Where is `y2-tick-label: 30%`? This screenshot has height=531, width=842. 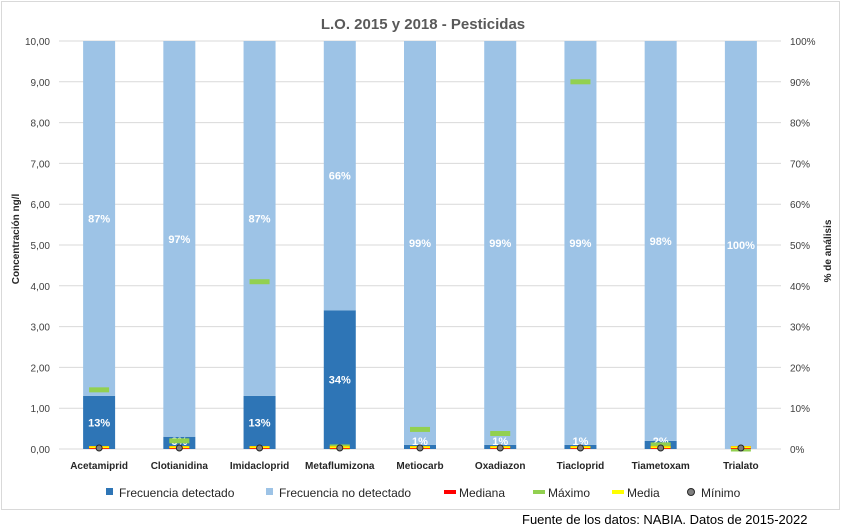
y2-tick-label: 30% is located at coordinates (800, 328).